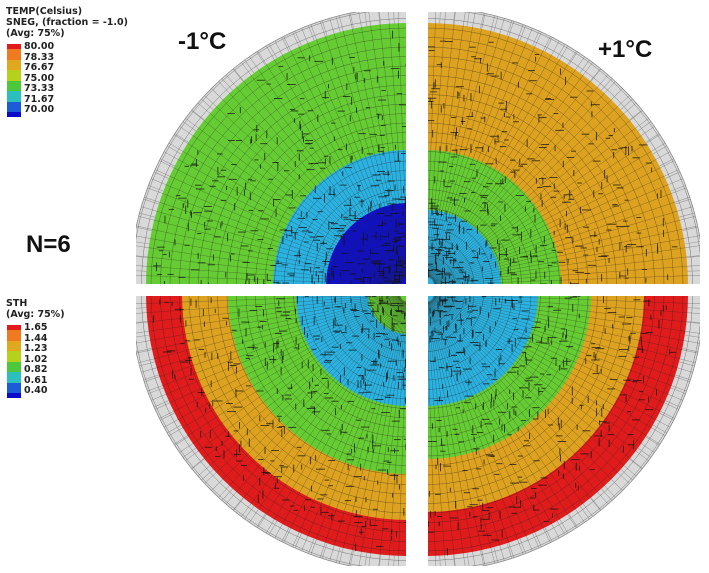 The image size is (709, 573). What do you see at coordinates (48, 244) in the screenshot?
I see `case-label: N=6` at bounding box center [48, 244].